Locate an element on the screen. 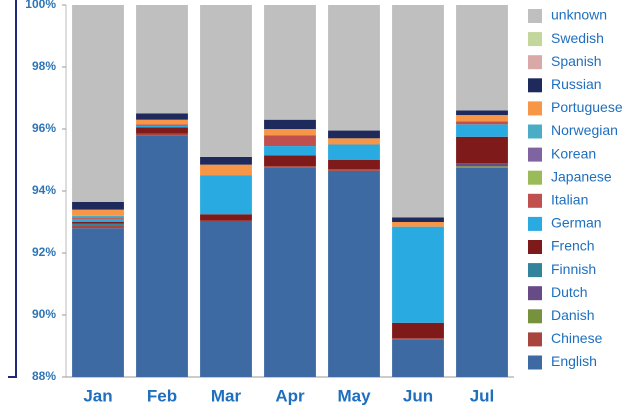  x-tick-label: Jan is located at coordinates (97, 395).